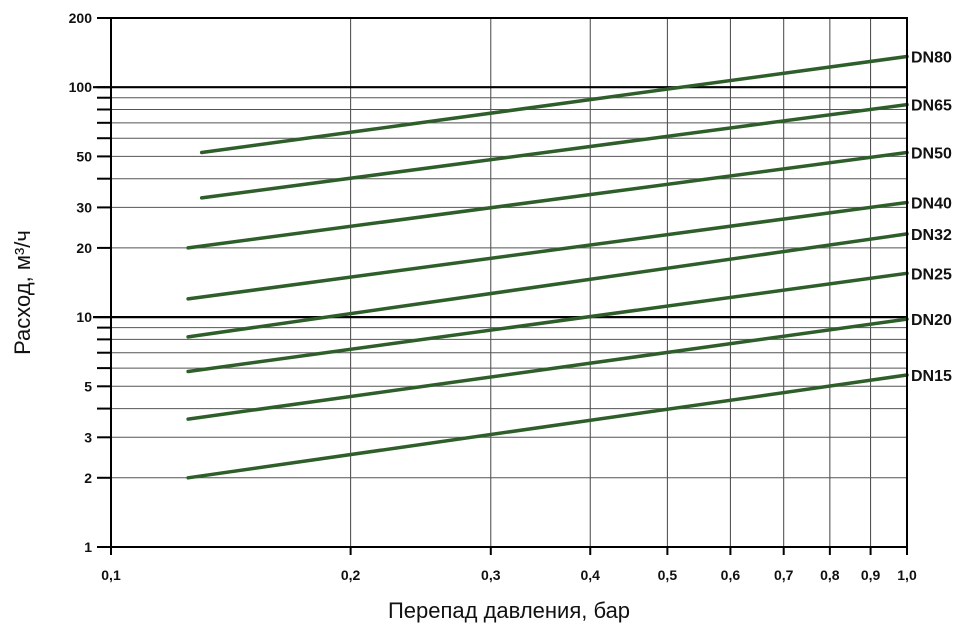  Describe the element at coordinates (88, 386) in the screenshot. I see `y-tick-label: 5` at that location.